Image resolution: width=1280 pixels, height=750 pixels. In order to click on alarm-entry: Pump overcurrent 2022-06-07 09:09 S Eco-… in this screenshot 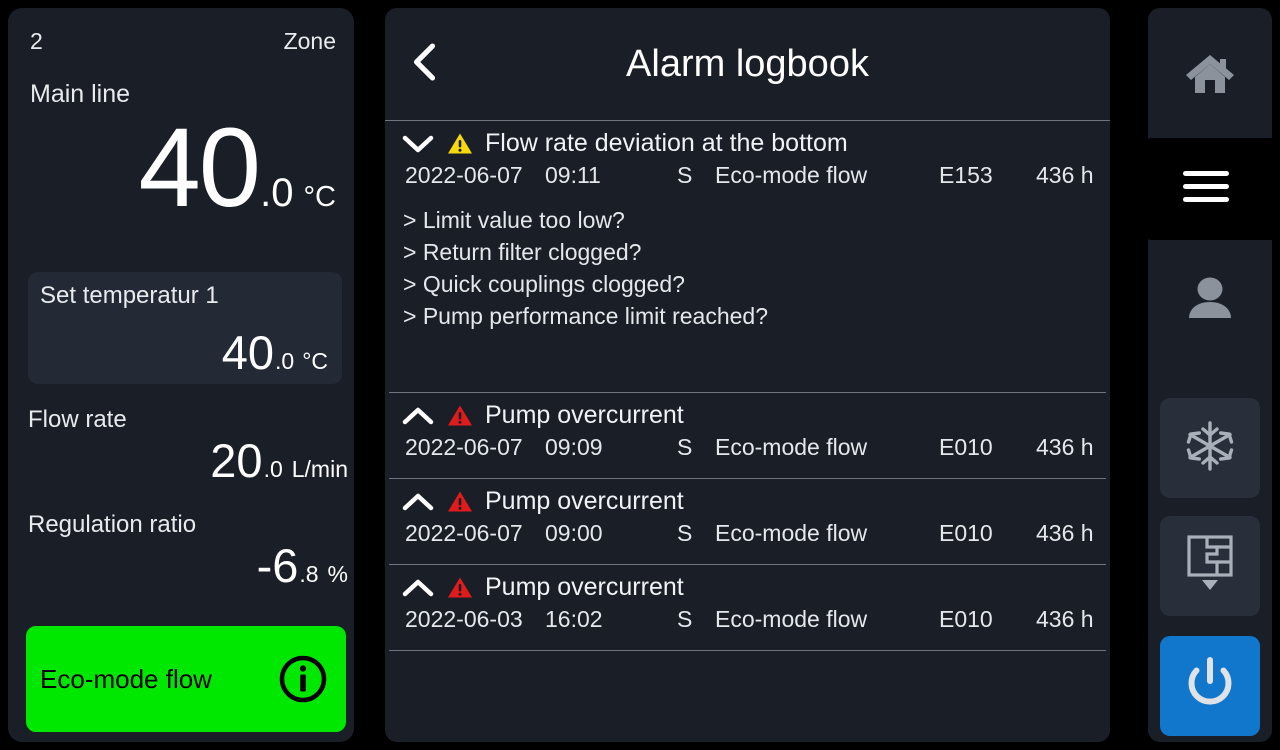, I will do `click(747, 436)`.